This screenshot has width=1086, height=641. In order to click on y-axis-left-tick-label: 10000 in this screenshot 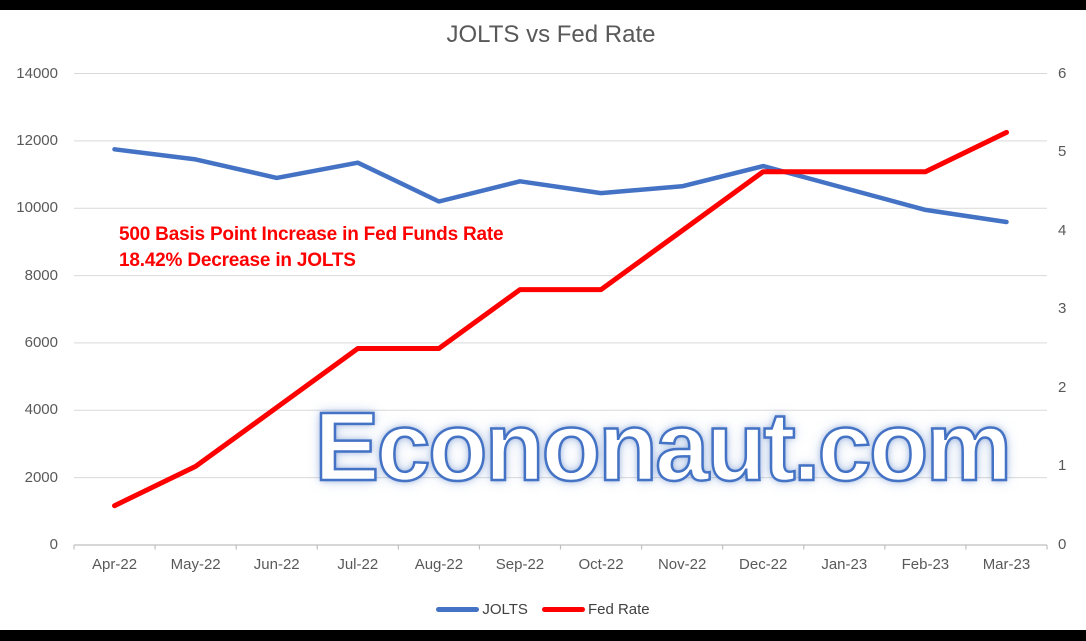, I will do `click(37, 208)`.